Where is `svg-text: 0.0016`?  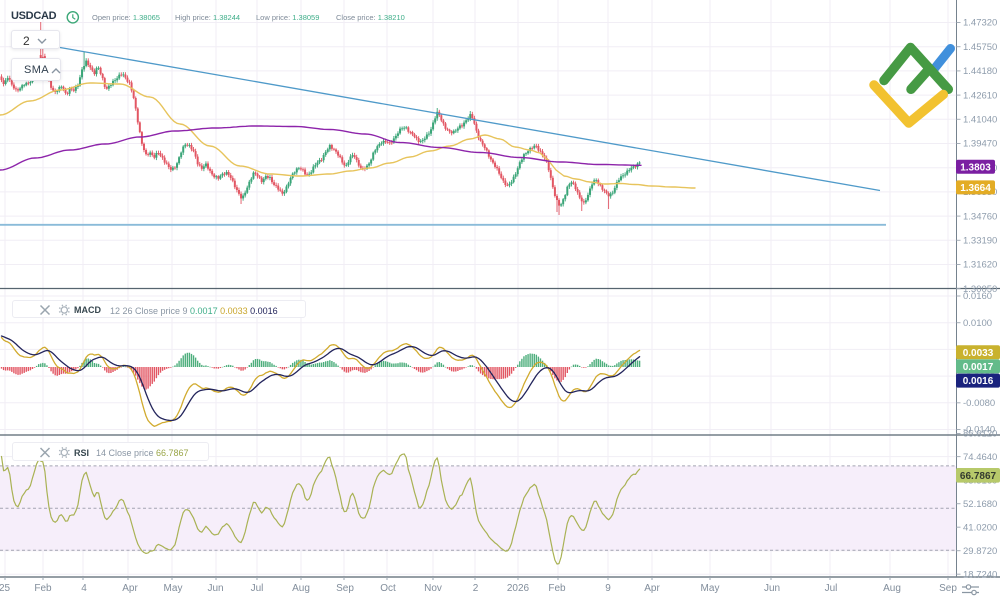 svg-text: 0.0016 is located at coordinates (978, 381).